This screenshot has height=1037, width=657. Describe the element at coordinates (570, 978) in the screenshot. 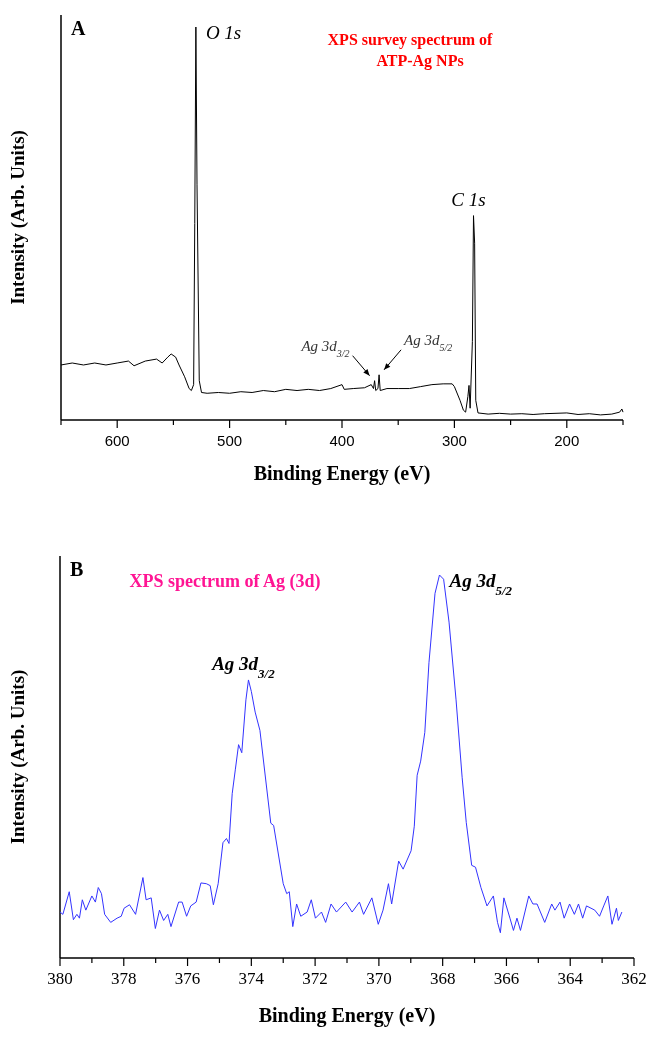

I see `x-tick-label: 364` at that location.